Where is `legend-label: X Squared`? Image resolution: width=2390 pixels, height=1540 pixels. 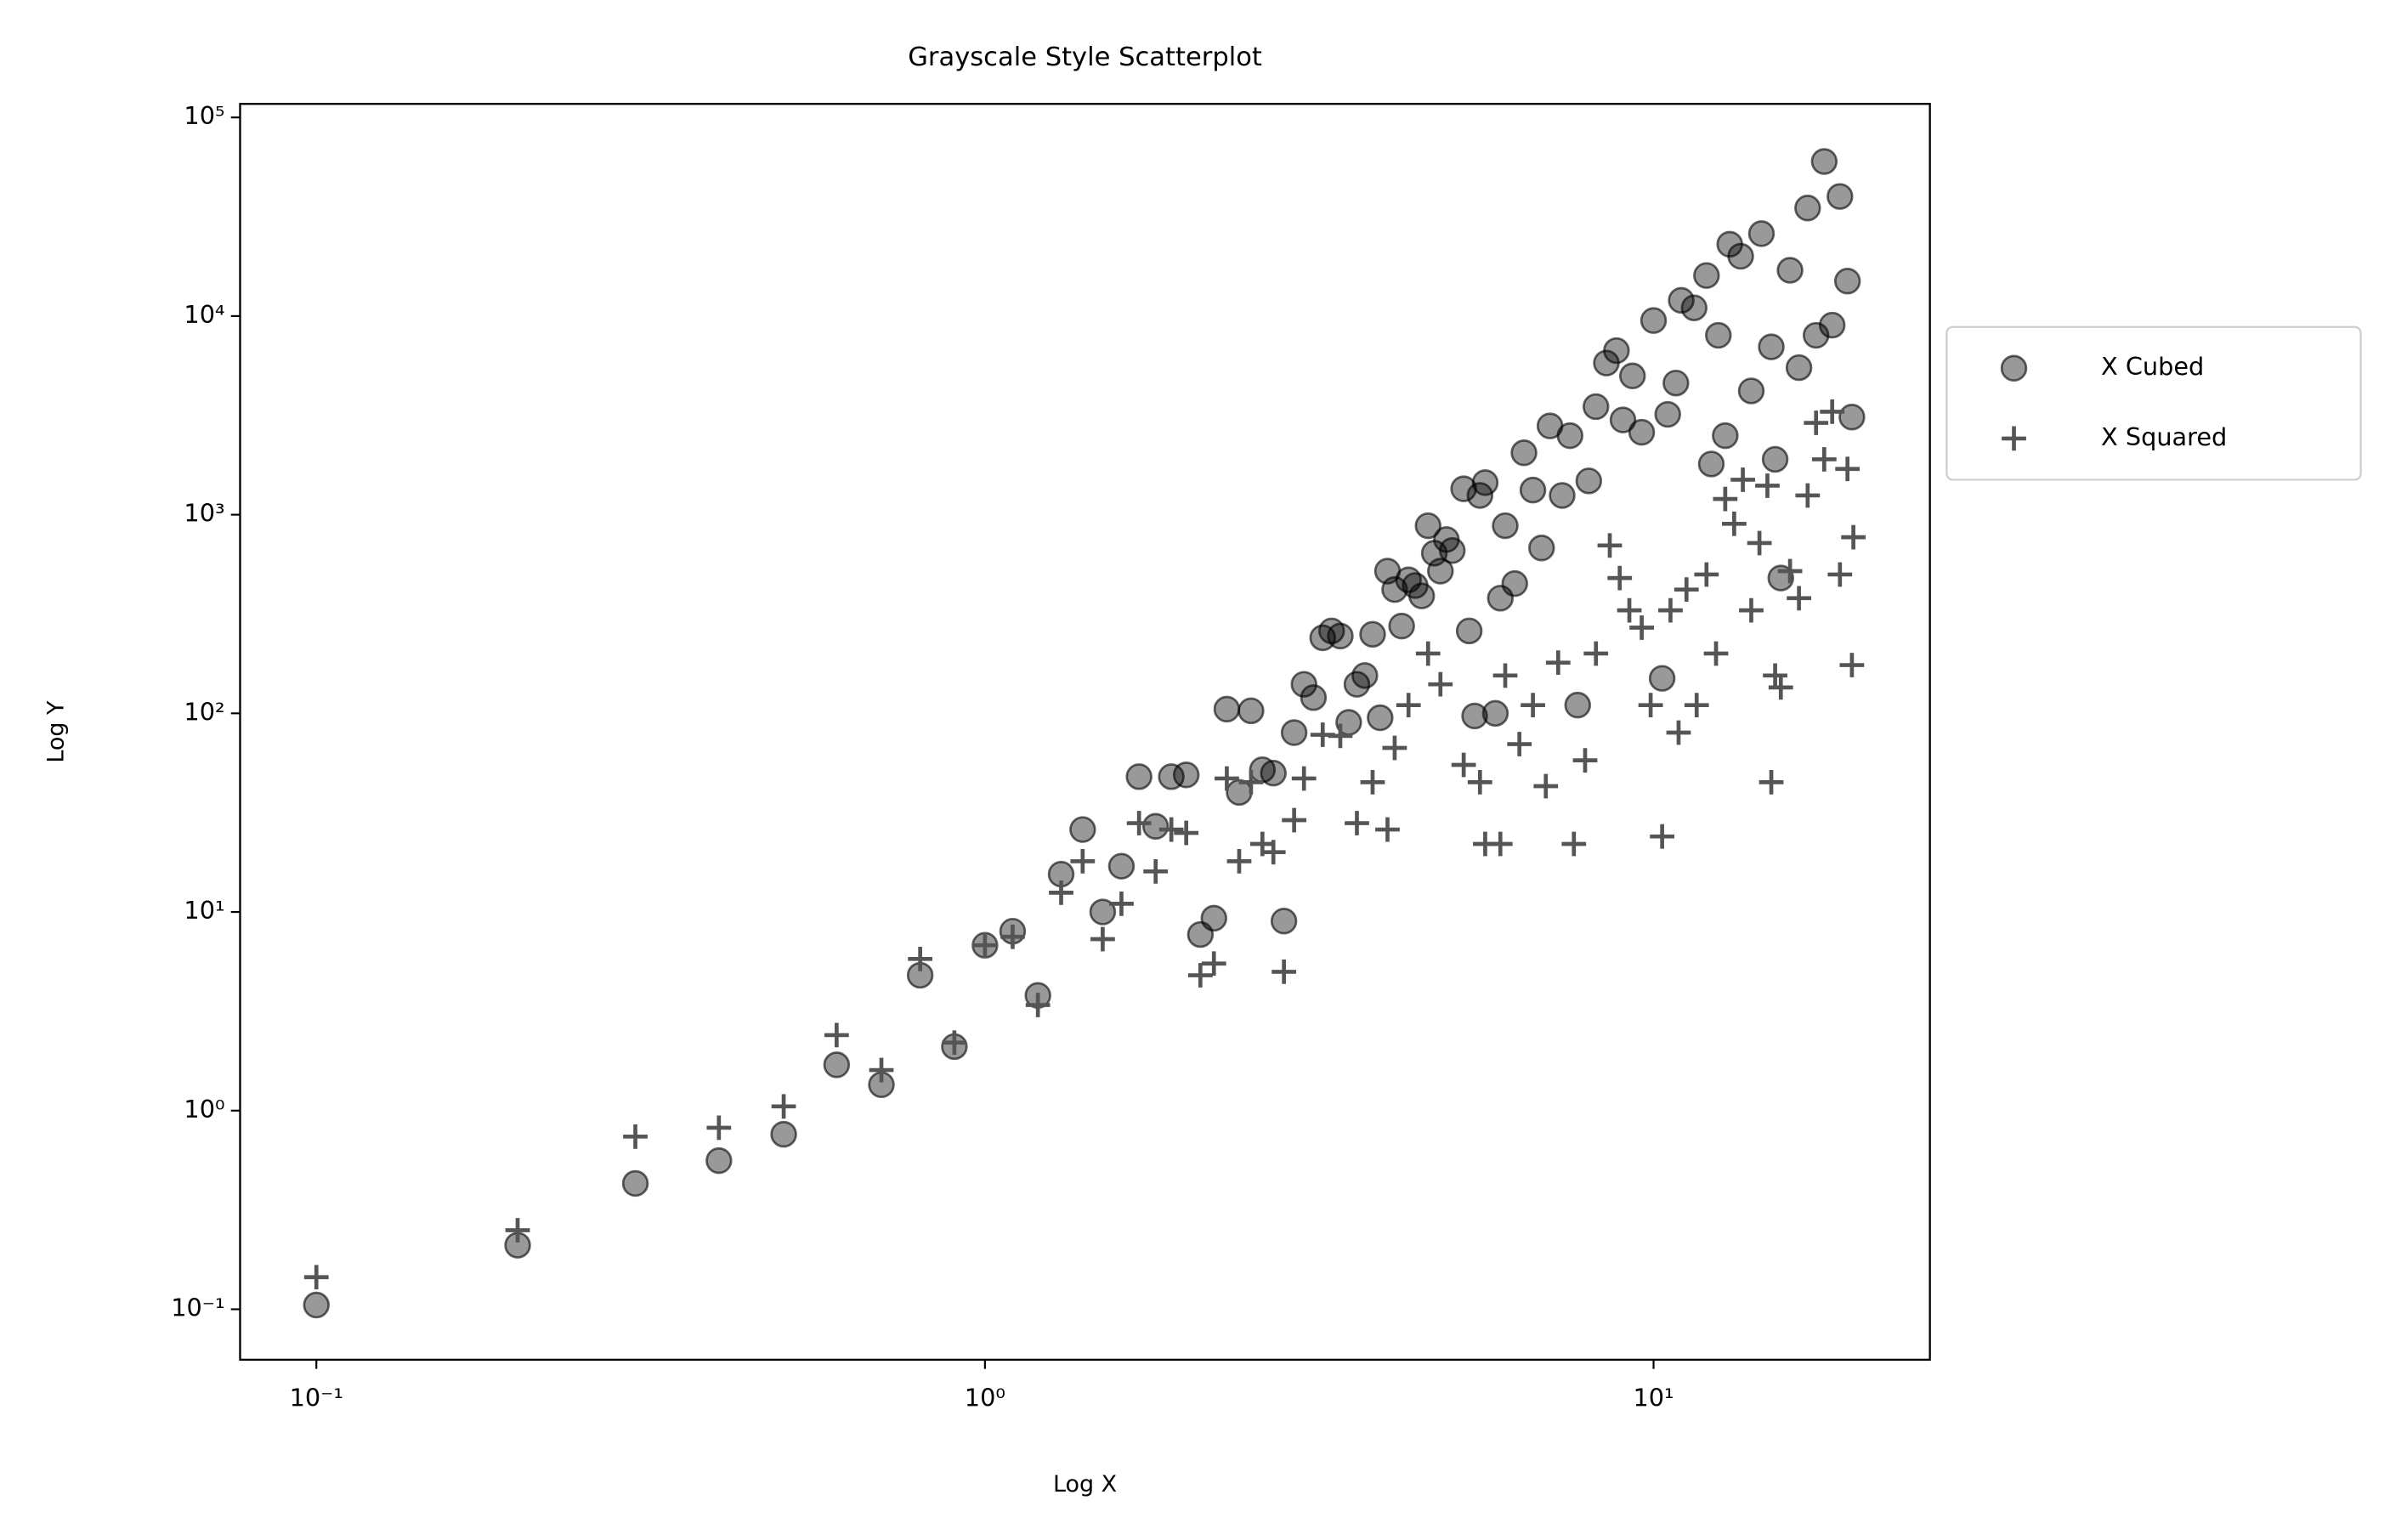
legend-label: X Squared is located at coordinates (2164, 437).